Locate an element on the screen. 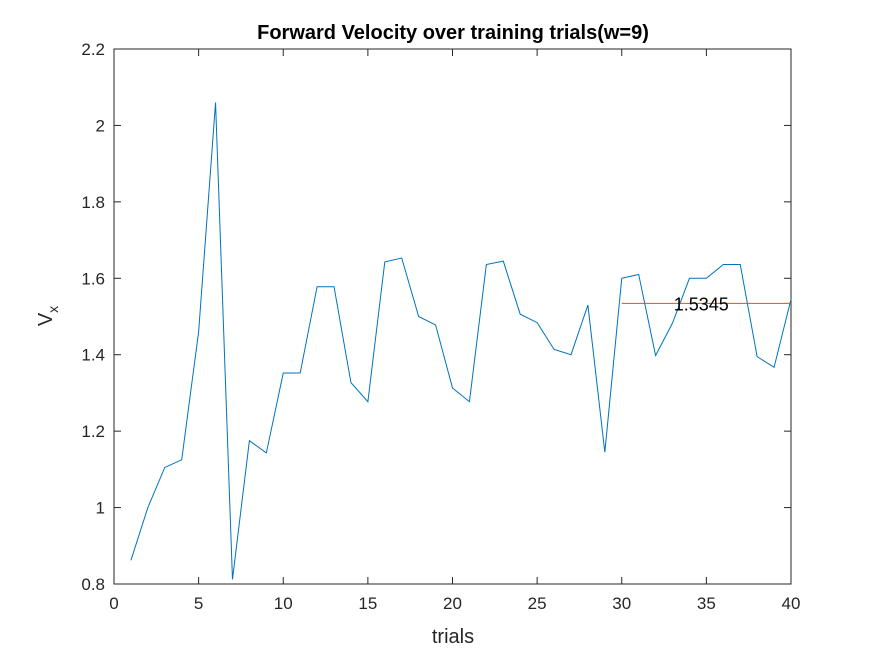 This screenshot has width=875, height=656. x-tick-label: 25 is located at coordinates (537, 603).